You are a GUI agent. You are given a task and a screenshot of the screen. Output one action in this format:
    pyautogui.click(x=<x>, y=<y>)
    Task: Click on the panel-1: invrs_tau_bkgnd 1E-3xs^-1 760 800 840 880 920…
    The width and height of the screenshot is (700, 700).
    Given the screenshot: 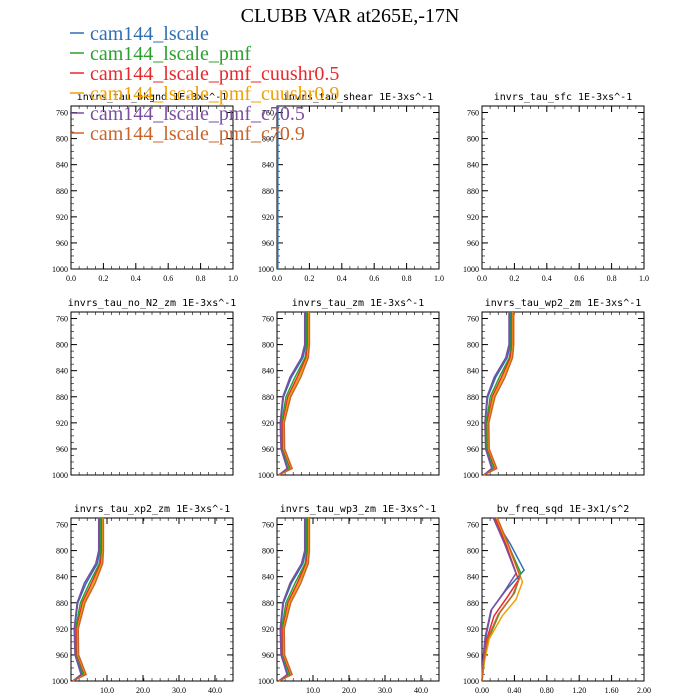 What is the action you would take?
    pyautogui.click(x=145, y=187)
    